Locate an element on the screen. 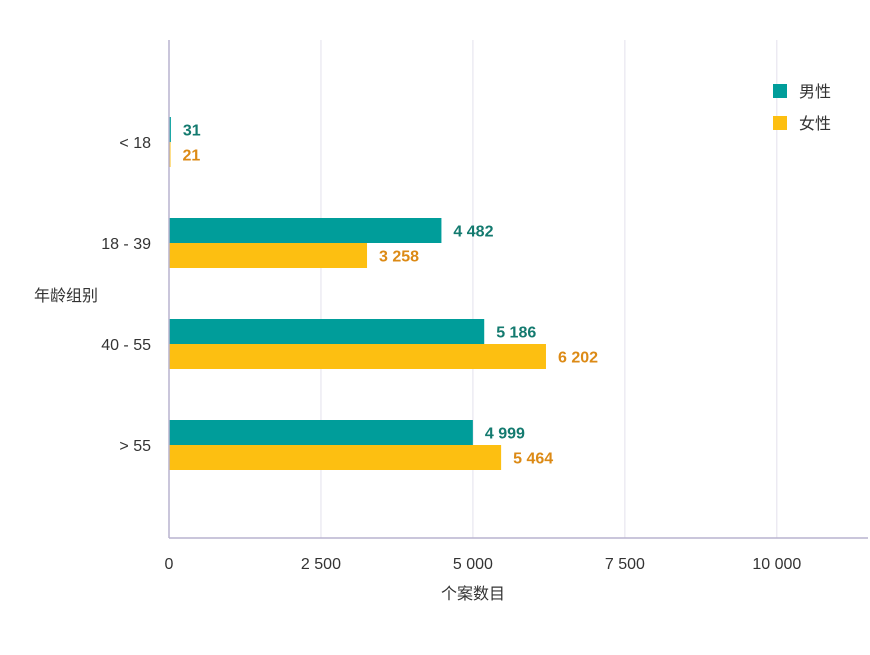 This screenshot has height=655, width=870. x-tick-label: 7 500 is located at coordinates (625, 564).